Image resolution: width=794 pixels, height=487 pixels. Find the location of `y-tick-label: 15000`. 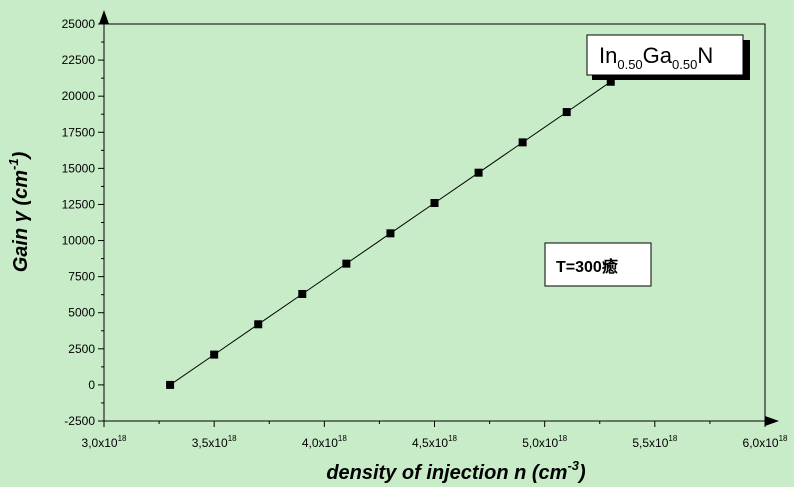

y-tick-label: 15000 is located at coordinates (79, 168).